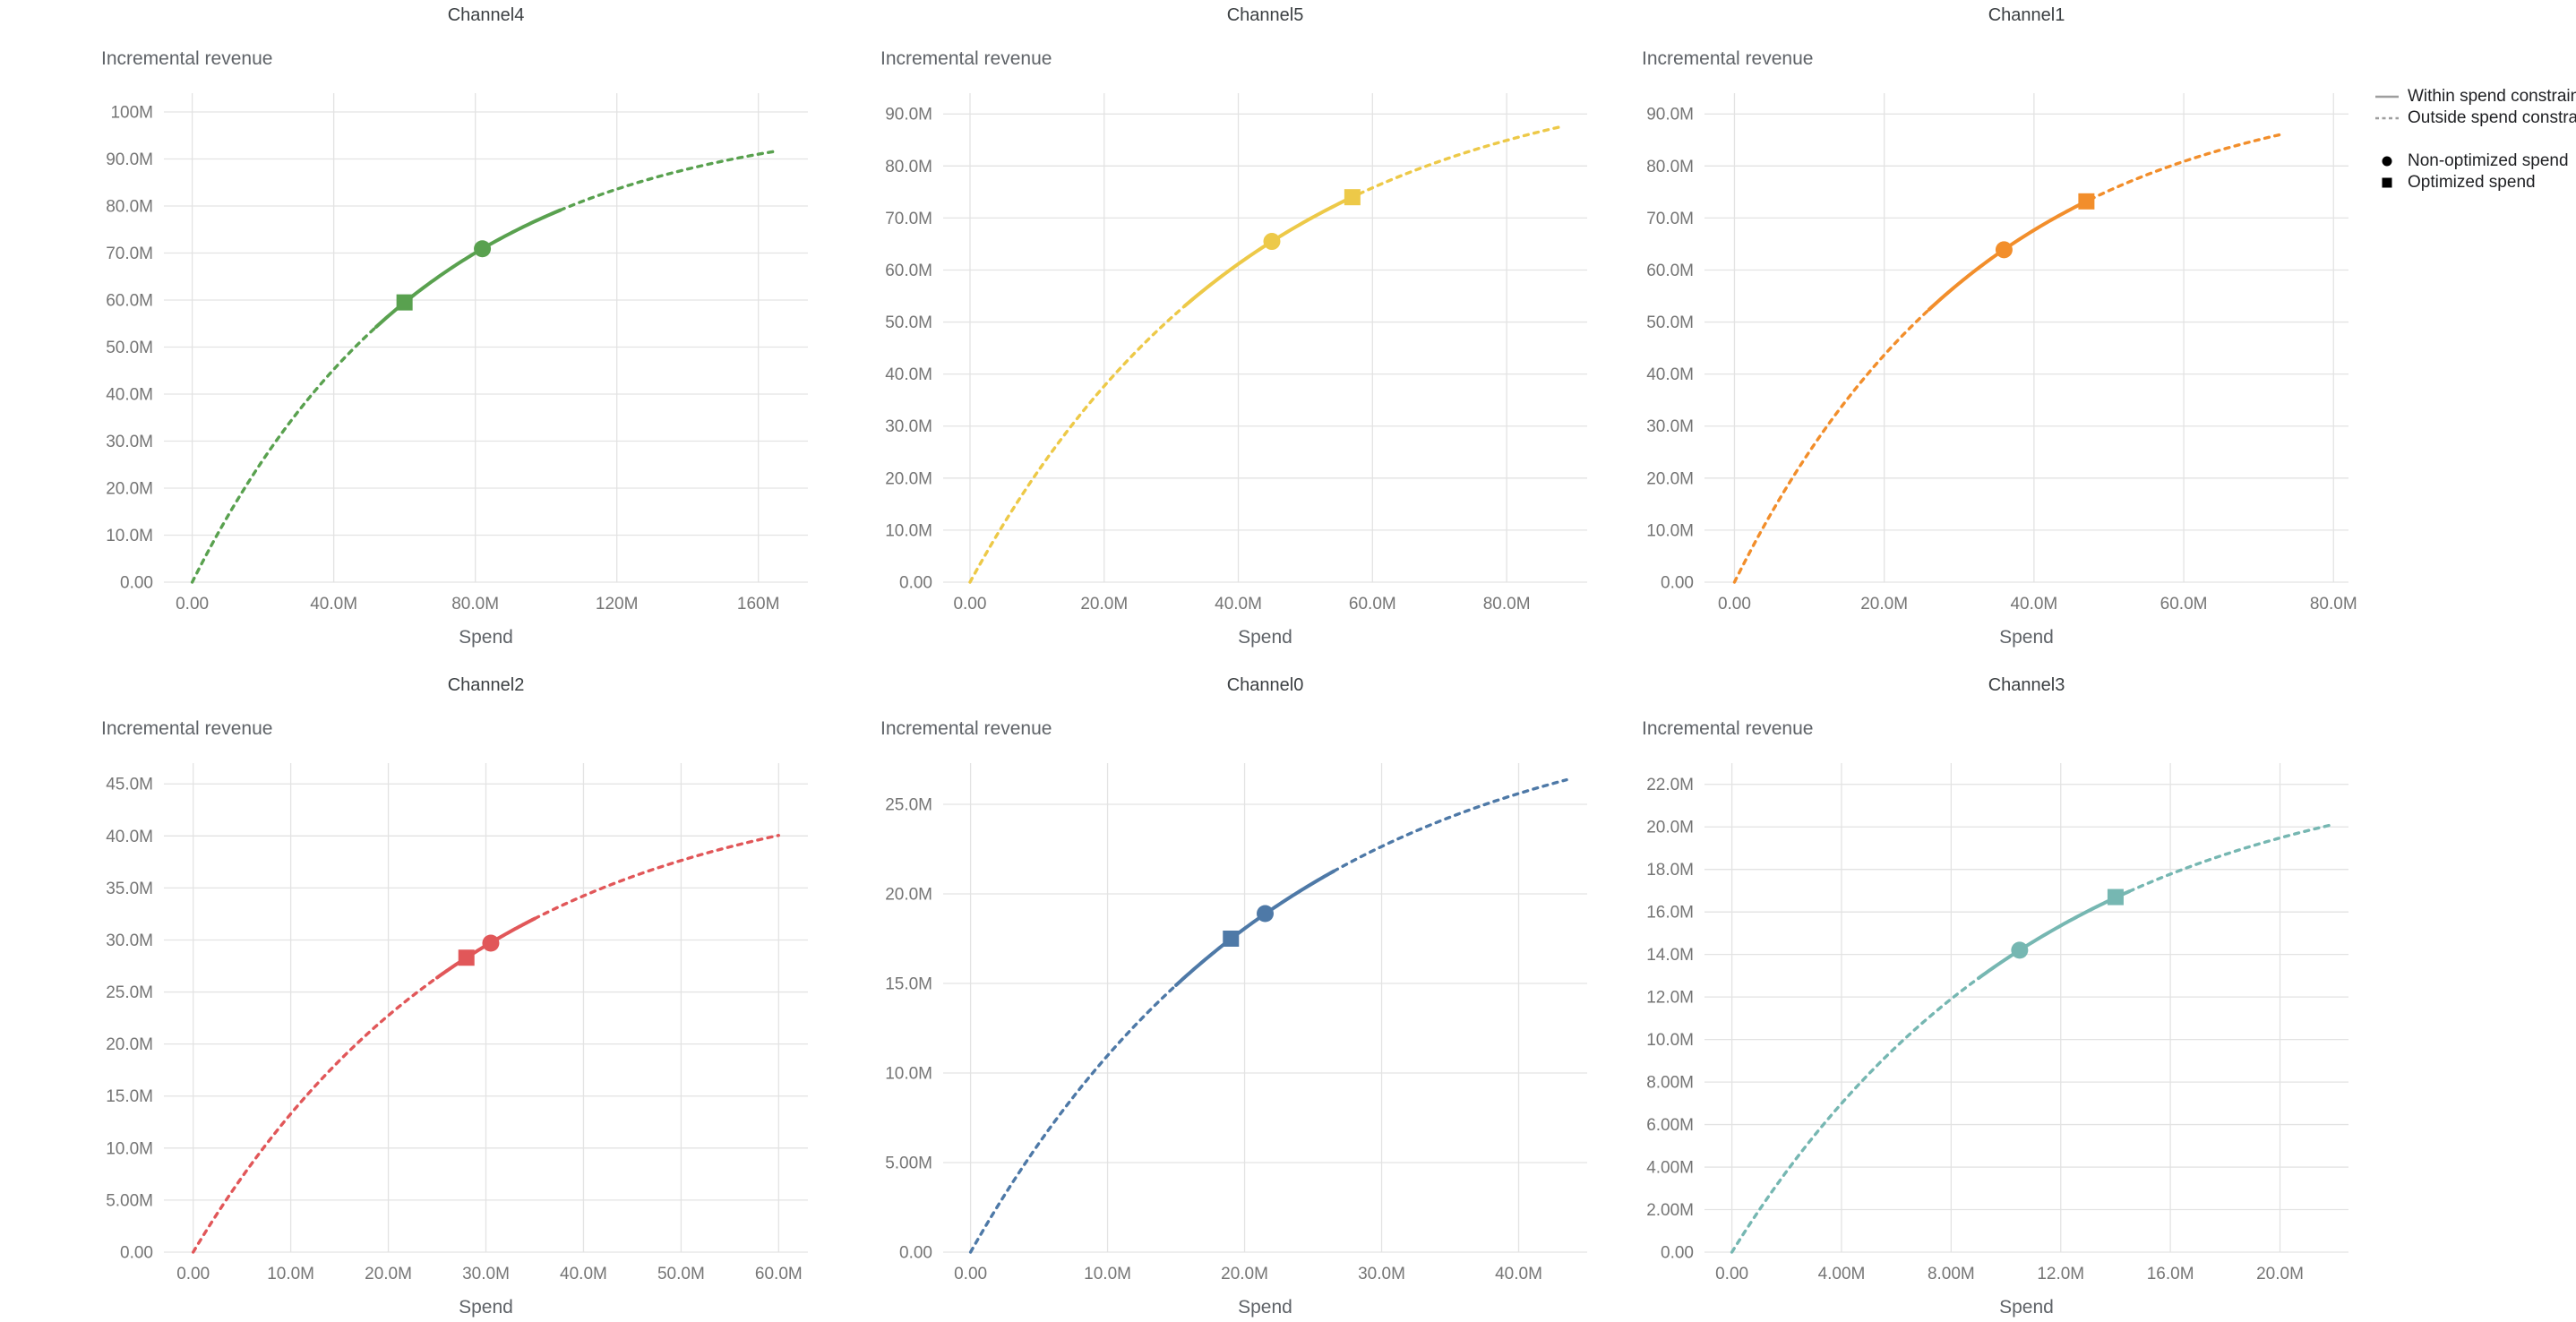  I want to click on line-dashed-icon, so click(2387, 118).